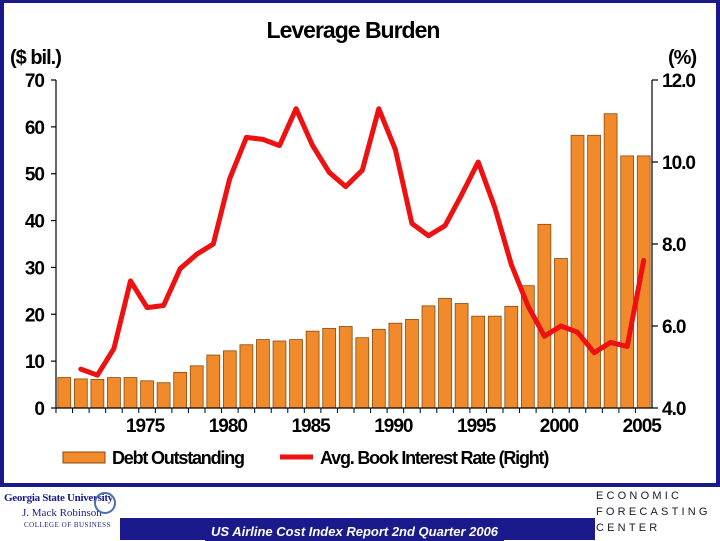 The image size is (720, 541). What do you see at coordinates (718, 243) in the screenshot?
I see `frame-border-right` at bounding box center [718, 243].